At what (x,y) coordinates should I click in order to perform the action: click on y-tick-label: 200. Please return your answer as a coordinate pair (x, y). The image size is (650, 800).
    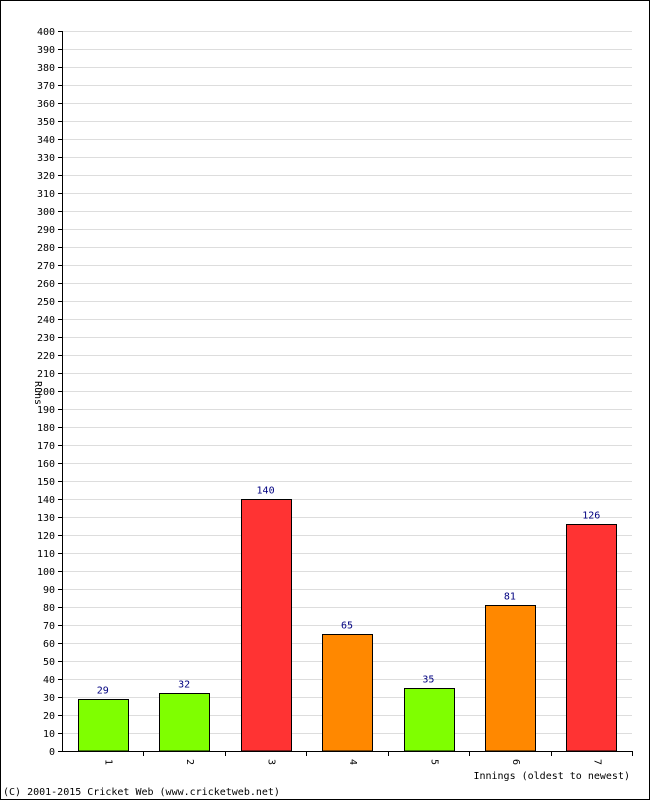
    Looking at the image, I should click on (46, 392).